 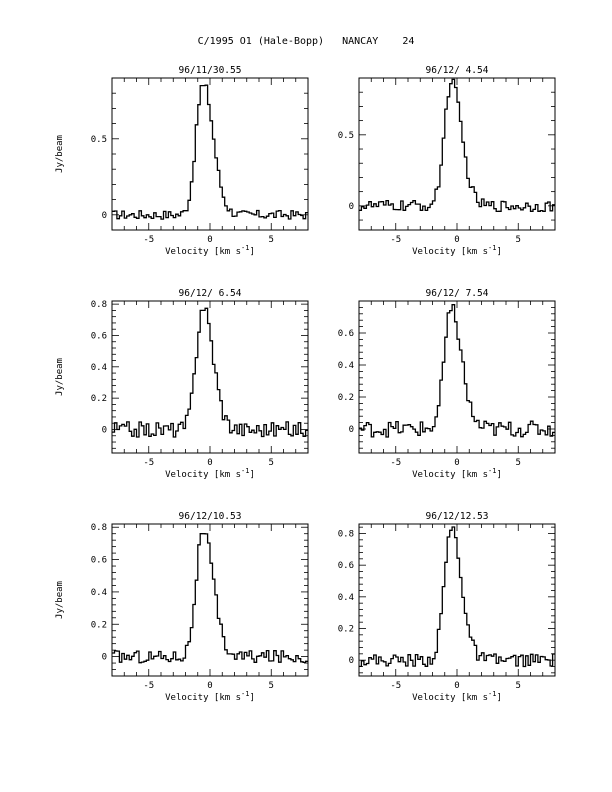 What do you see at coordinates (457, 516) in the screenshot?
I see `panel-title: 96/12/12.53` at bounding box center [457, 516].